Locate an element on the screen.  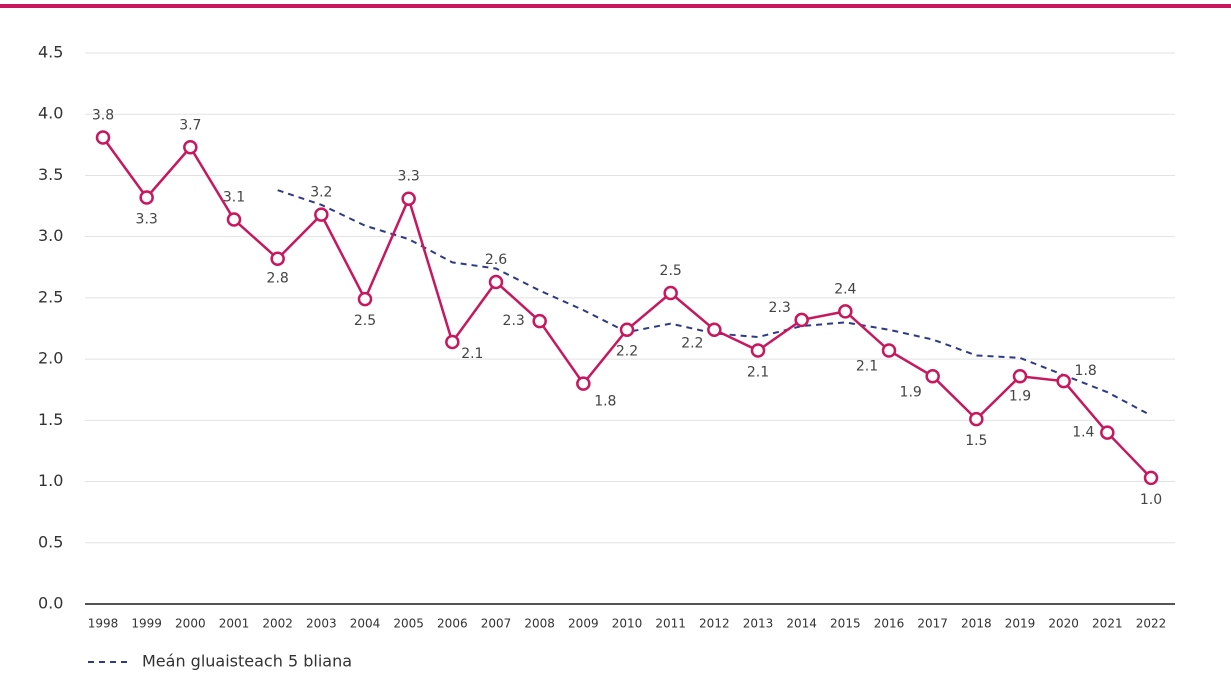
x-tick-label: 2013 is located at coordinates (758, 624).